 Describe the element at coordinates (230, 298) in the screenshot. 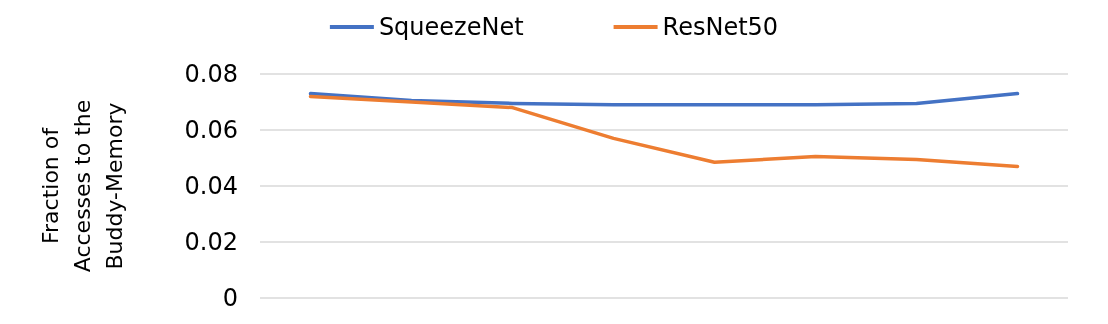

I see `y-tick-label: 0` at that location.